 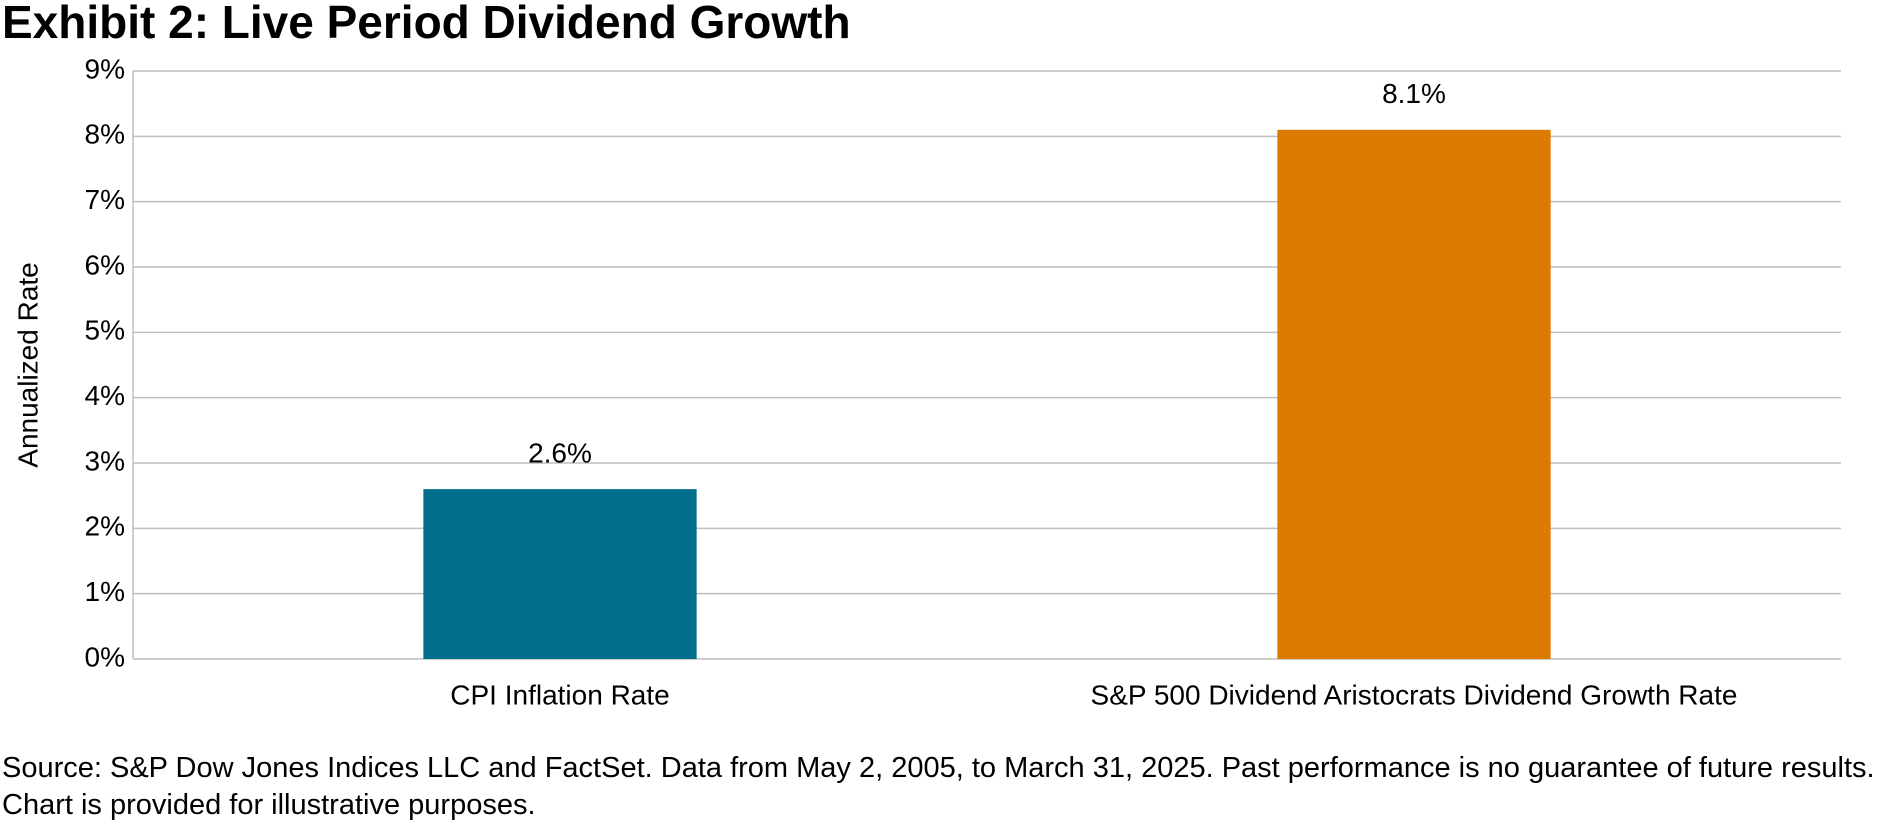 I want to click on y-tick-label: 4%, so click(x=105, y=395).